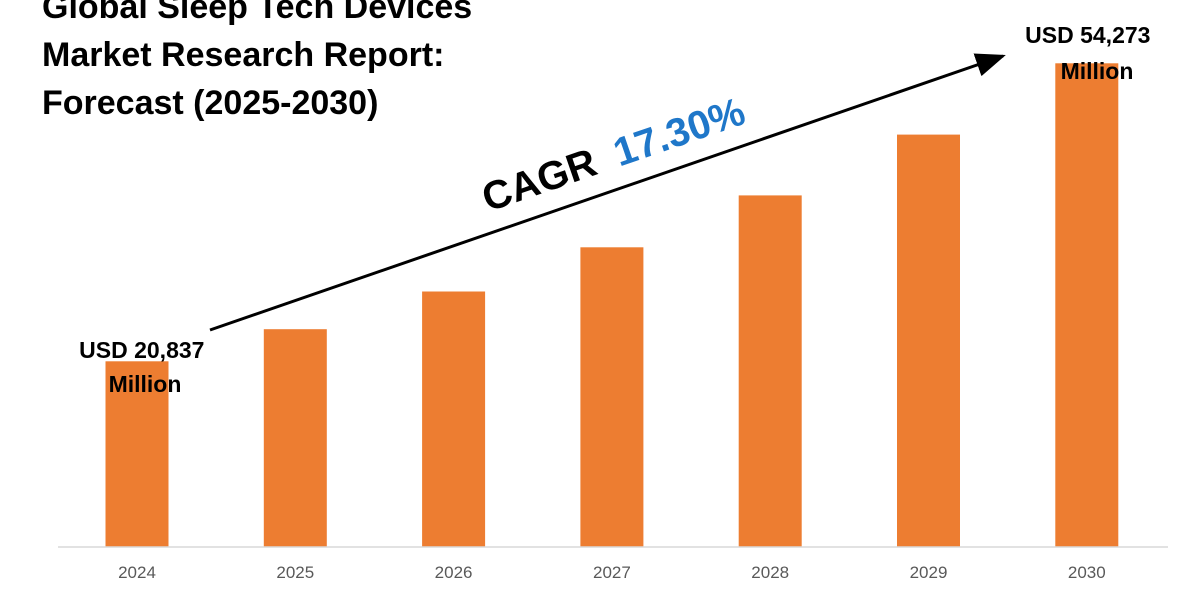 The height and width of the screenshot is (600, 1200). I want to click on bar-2029, so click(928, 340).